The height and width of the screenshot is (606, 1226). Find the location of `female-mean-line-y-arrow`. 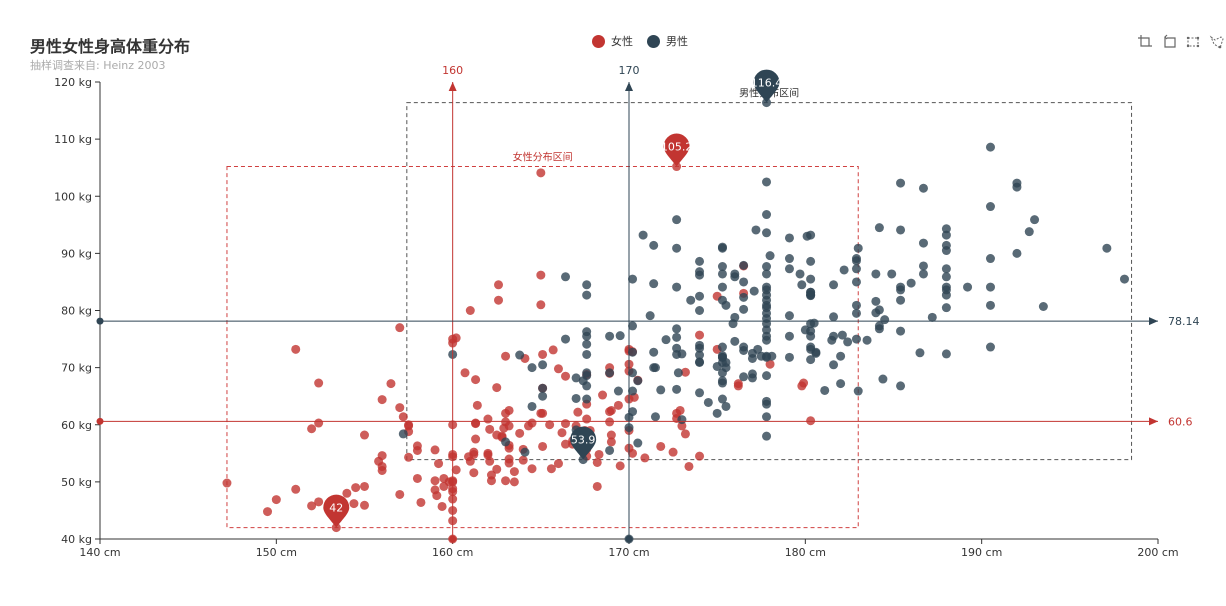

female-mean-line-y-arrow is located at coordinates (1153, 421).